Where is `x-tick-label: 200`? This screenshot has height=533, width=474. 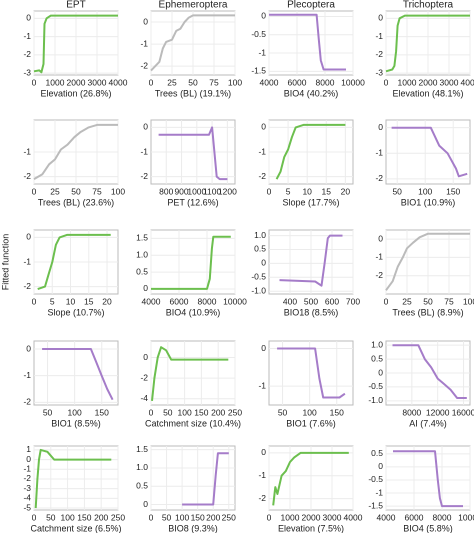 x-tick-label: 200 is located at coordinates (101, 517).